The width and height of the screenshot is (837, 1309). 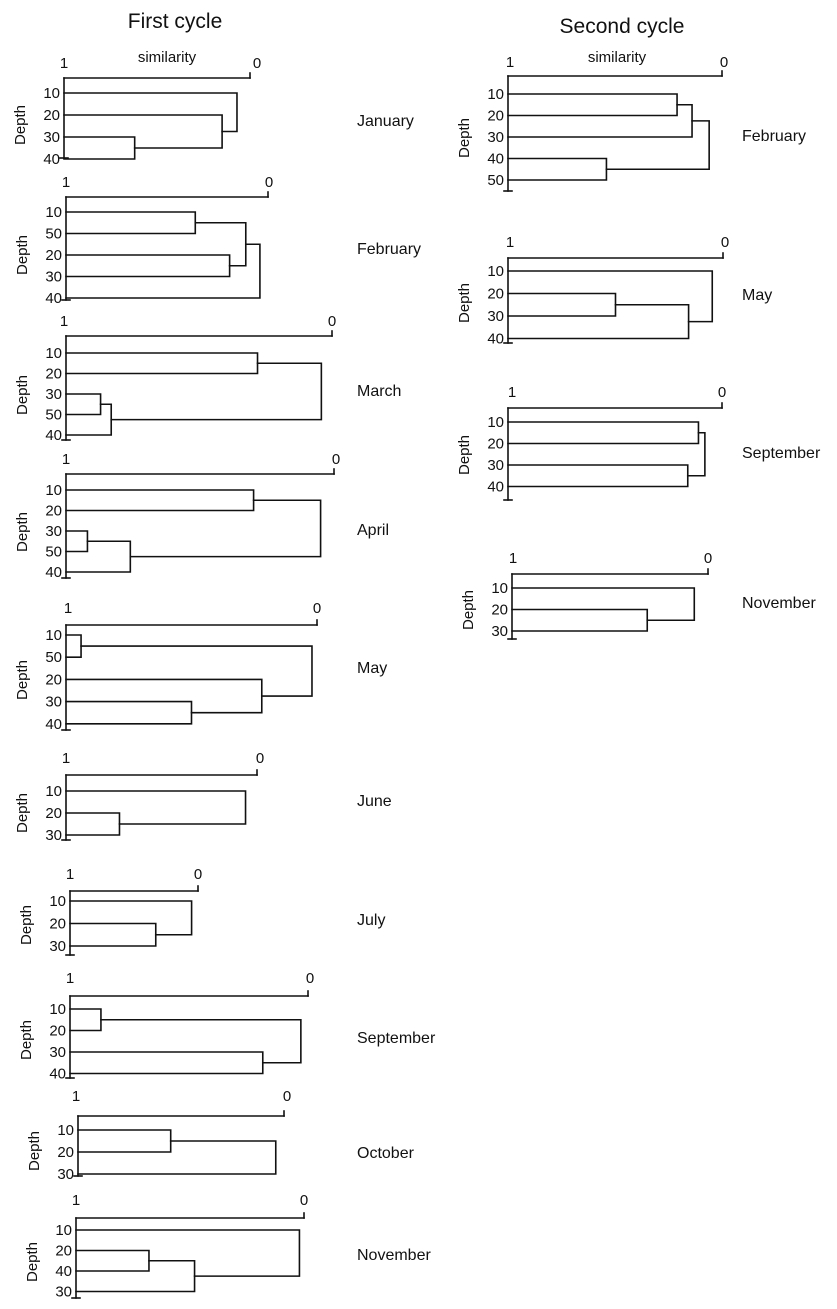 What do you see at coordinates (379, 391) in the screenshot?
I see `month-label: March` at bounding box center [379, 391].